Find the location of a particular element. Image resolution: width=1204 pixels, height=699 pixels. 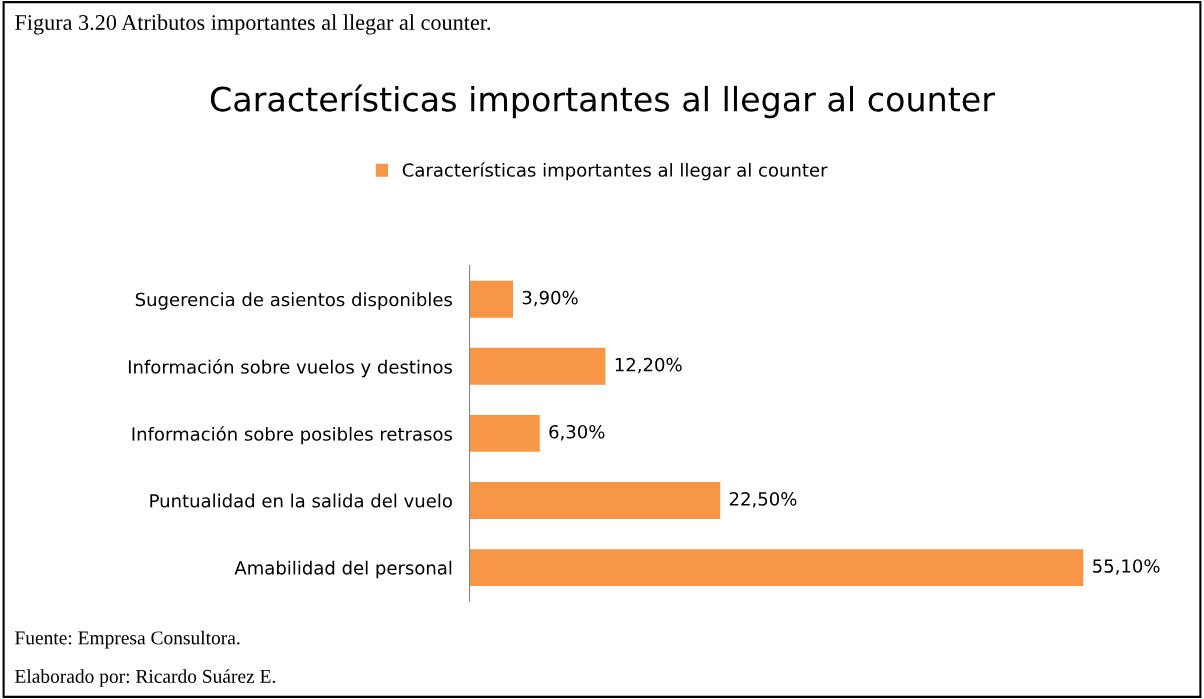

data-label: 12,20% is located at coordinates (648, 365).